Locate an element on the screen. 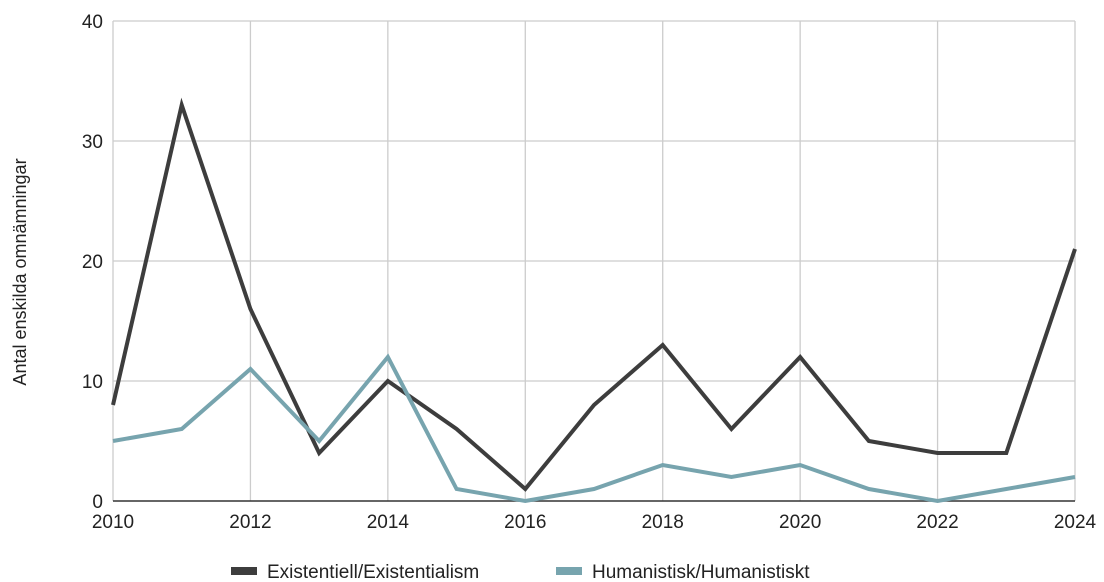  x-tick-label: 2022 is located at coordinates (937, 522).